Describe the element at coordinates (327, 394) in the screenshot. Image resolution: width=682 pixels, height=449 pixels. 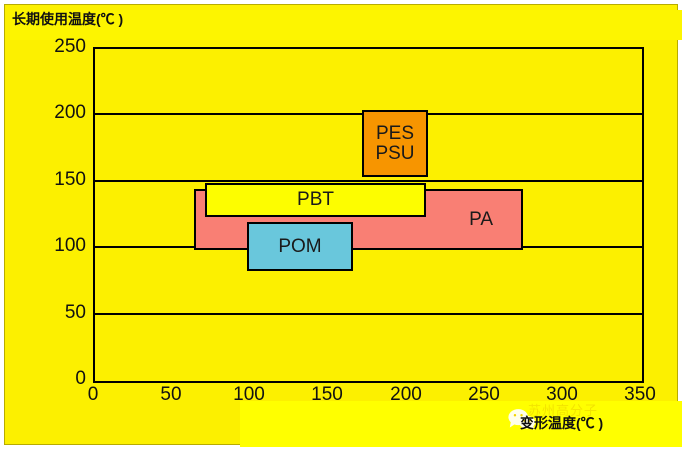
I see `x-tick-150: 150` at that location.